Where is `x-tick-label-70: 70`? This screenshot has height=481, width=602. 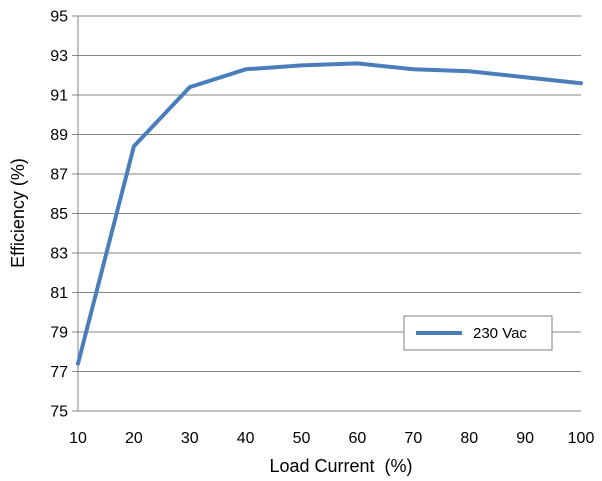 x-tick-label-70: 70 is located at coordinates (413, 438).